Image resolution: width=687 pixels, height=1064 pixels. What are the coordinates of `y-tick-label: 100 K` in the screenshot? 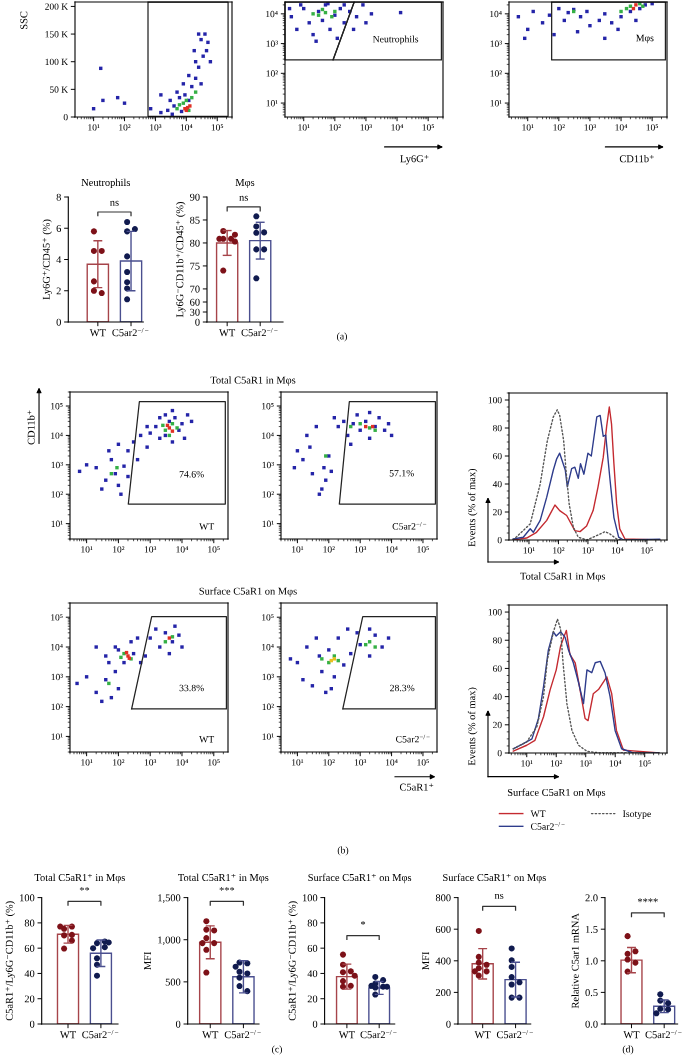 It's located at (56, 62).